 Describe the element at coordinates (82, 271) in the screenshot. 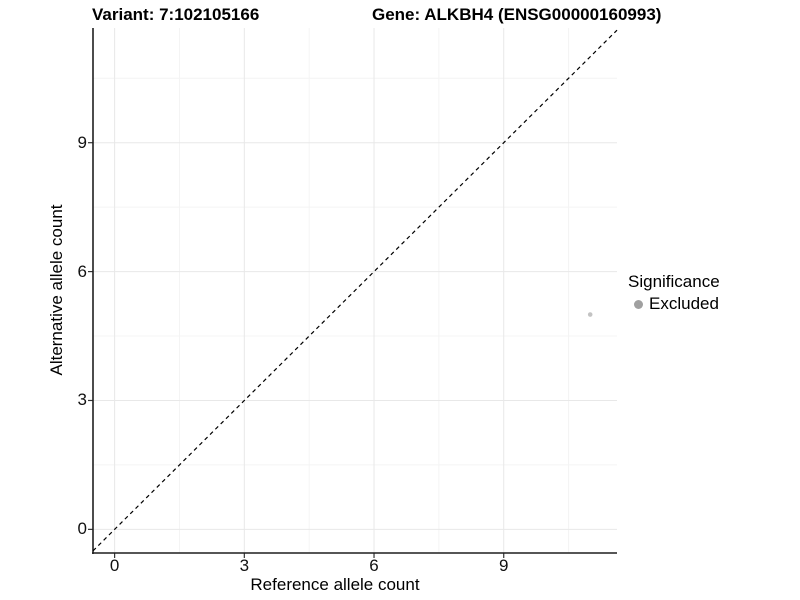

I see `y-tick-label: 6` at that location.